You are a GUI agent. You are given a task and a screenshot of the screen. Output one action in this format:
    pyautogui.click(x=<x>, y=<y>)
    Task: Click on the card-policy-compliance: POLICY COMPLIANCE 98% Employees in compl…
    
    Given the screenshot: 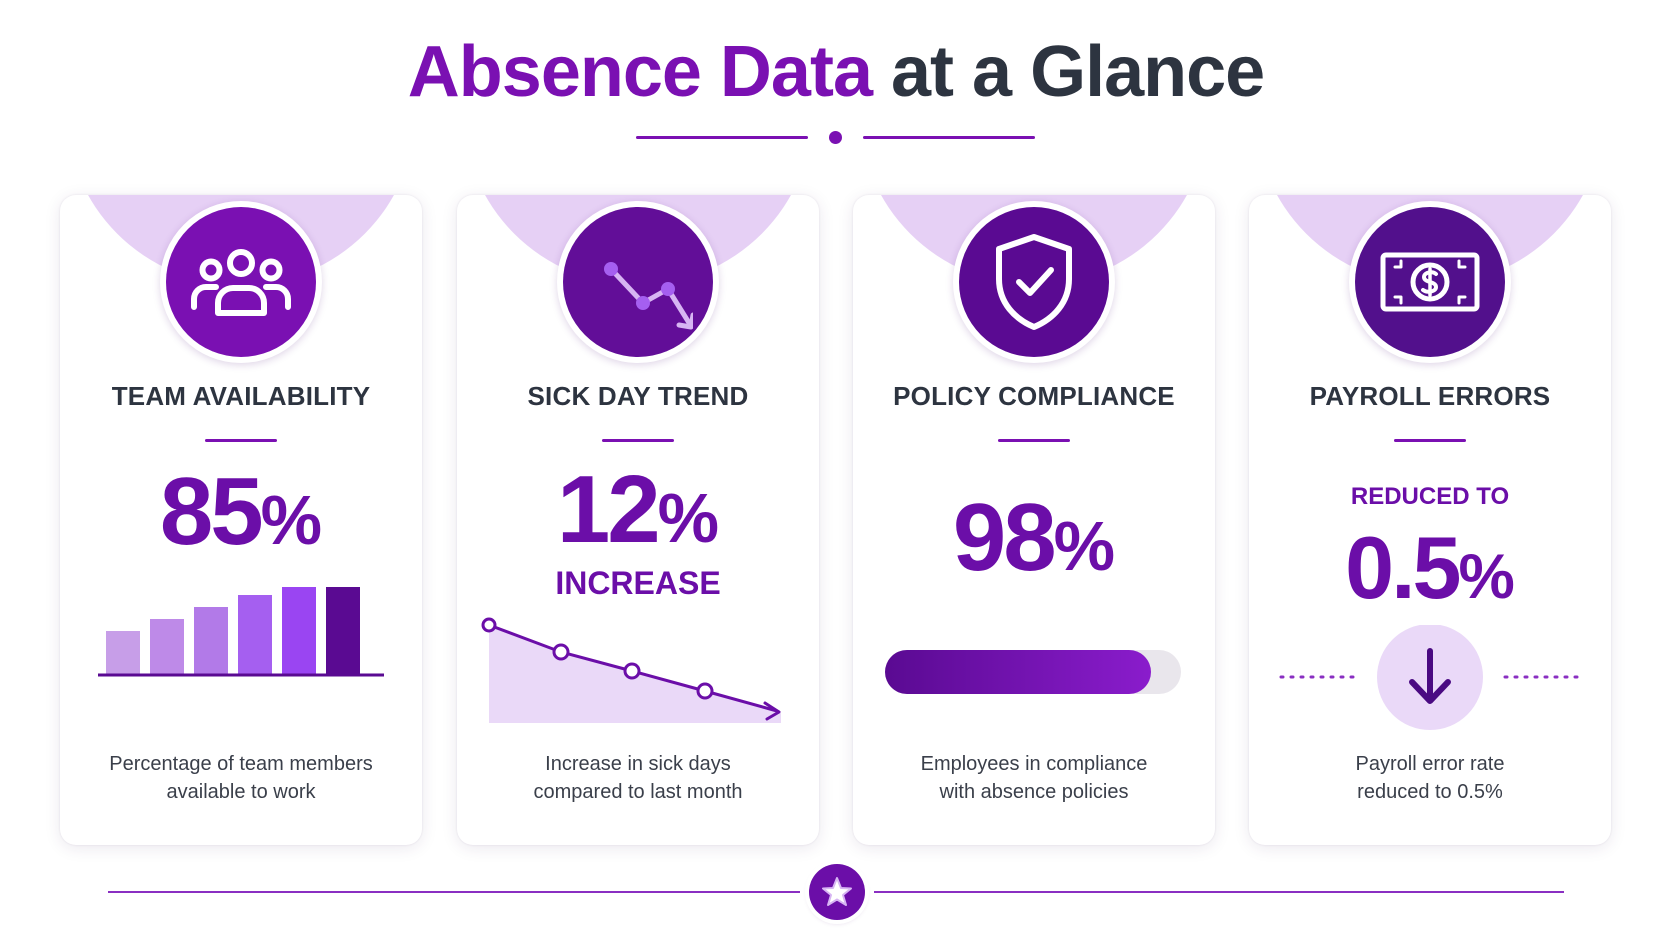 What is the action you would take?
    pyautogui.click(x=1034, y=520)
    